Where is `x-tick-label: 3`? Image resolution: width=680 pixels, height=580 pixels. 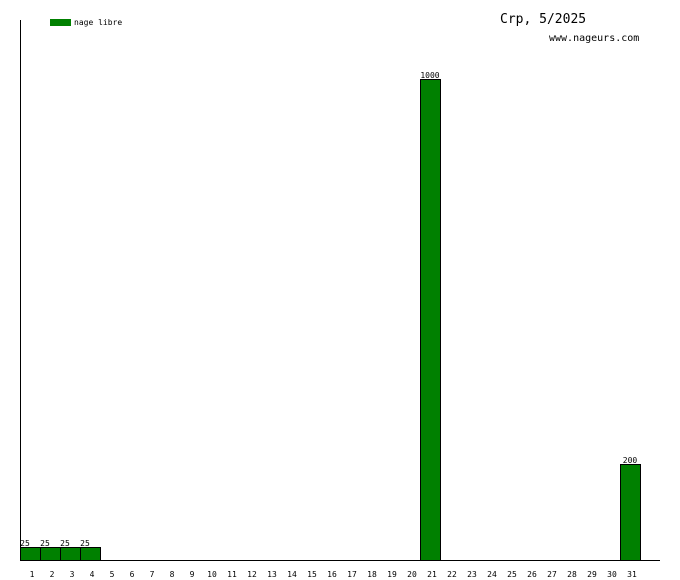 x-tick-label: 3 is located at coordinates (72, 574).